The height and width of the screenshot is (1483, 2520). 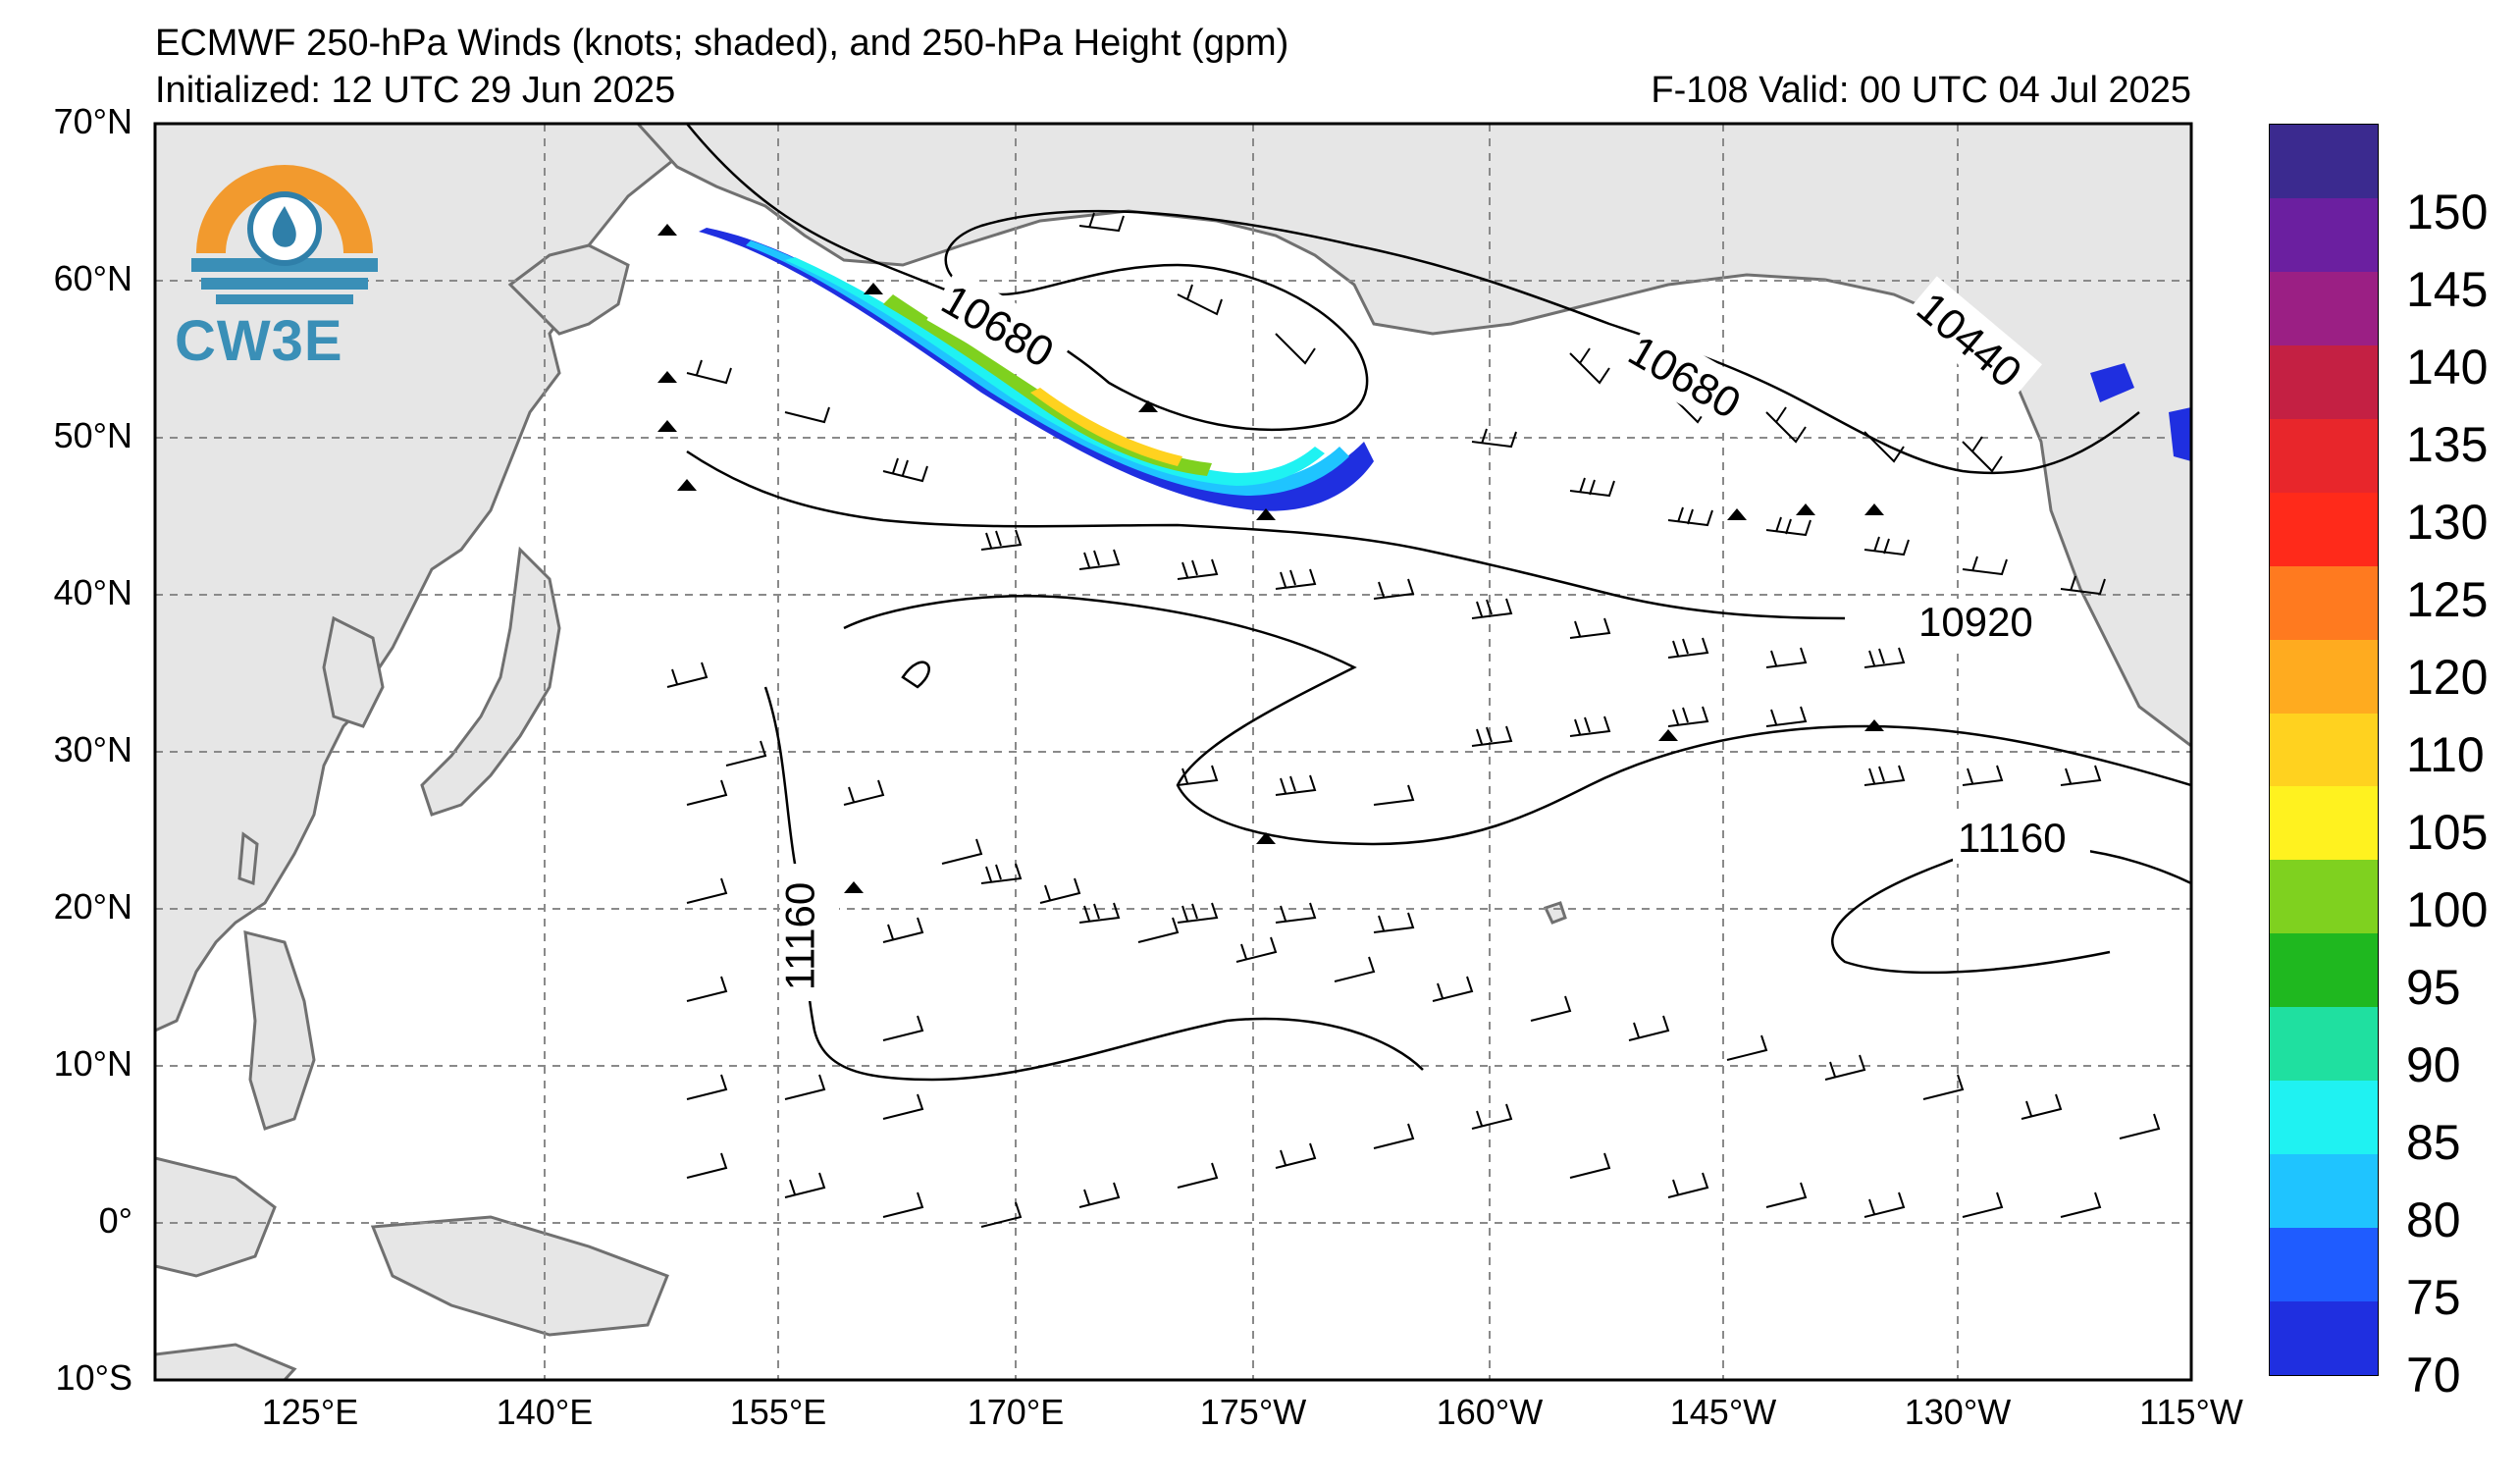 What do you see at coordinates (2433, 1297) in the screenshot?
I see `colorbar-label: 75` at bounding box center [2433, 1297].